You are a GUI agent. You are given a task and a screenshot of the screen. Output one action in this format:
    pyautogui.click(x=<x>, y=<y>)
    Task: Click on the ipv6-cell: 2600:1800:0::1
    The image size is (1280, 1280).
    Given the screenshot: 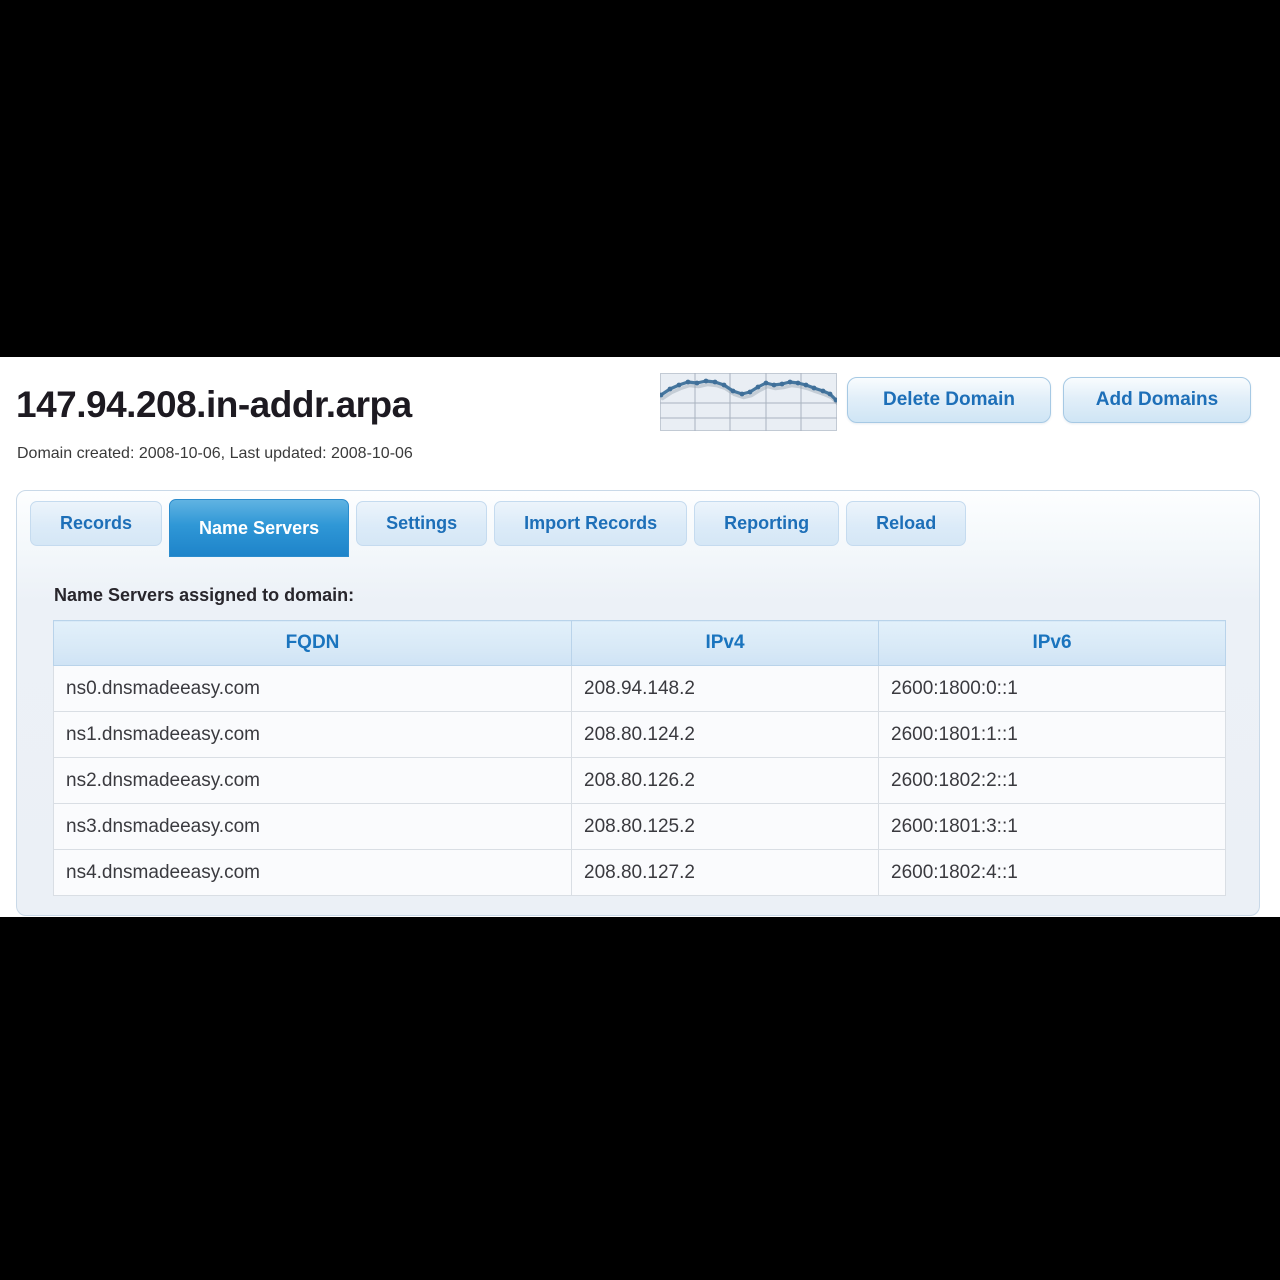 What is the action you would take?
    pyautogui.click(x=1052, y=688)
    